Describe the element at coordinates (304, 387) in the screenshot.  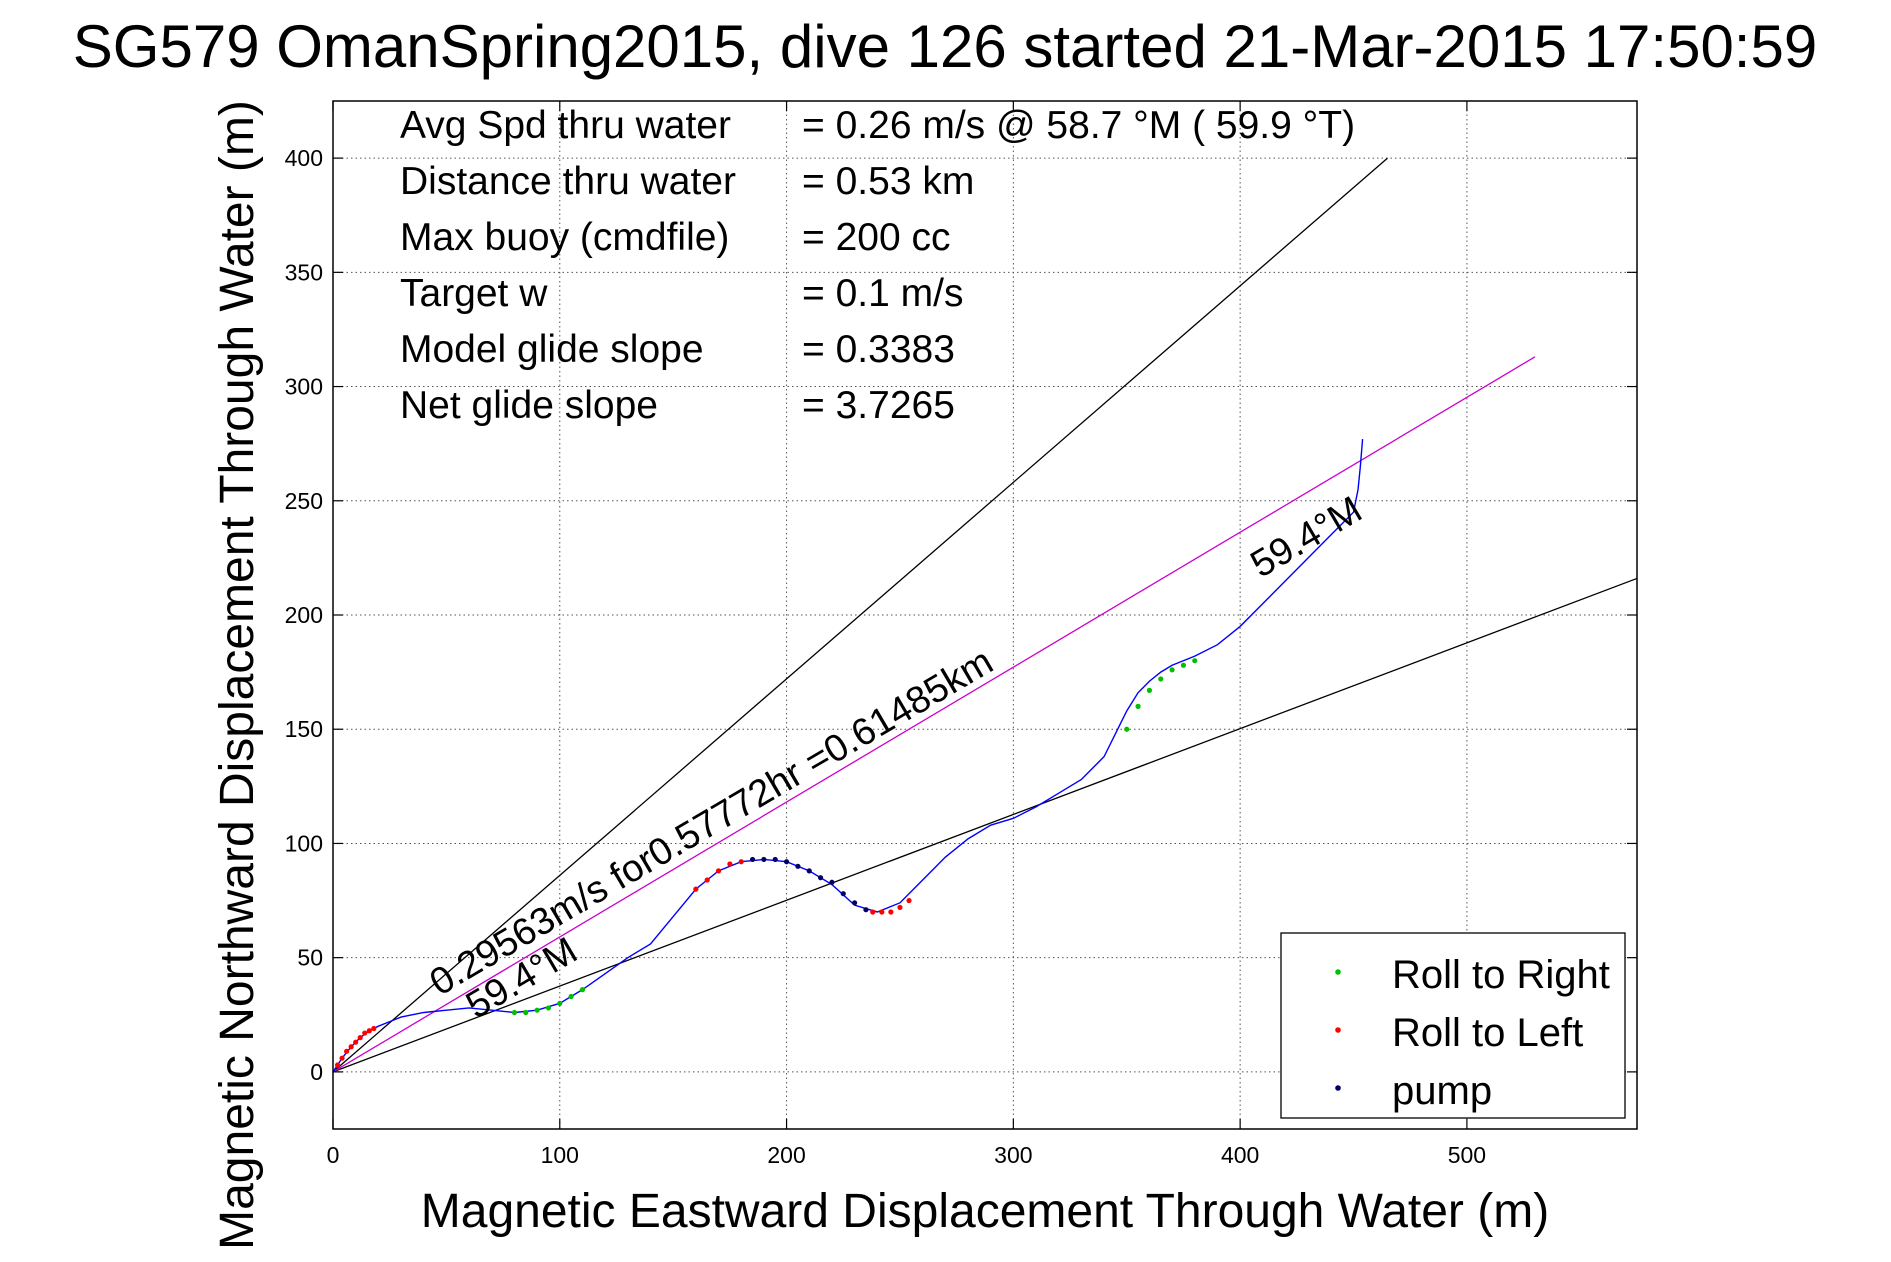
I see `y-tick-label: 300` at that location.